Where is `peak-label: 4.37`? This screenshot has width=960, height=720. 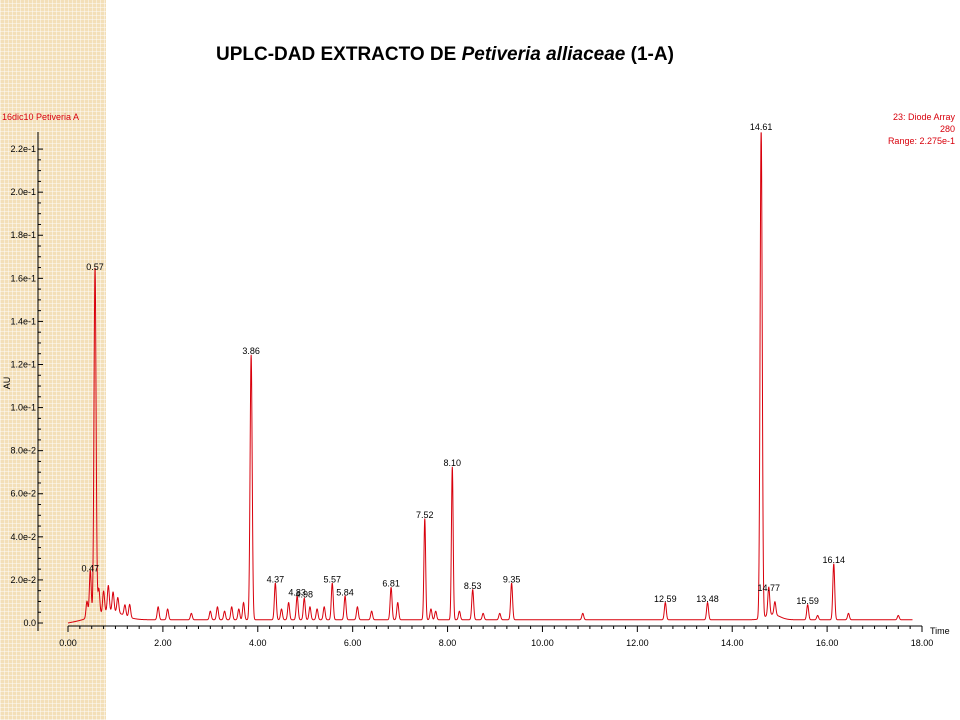 peak-label: 4.37 is located at coordinates (276, 579).